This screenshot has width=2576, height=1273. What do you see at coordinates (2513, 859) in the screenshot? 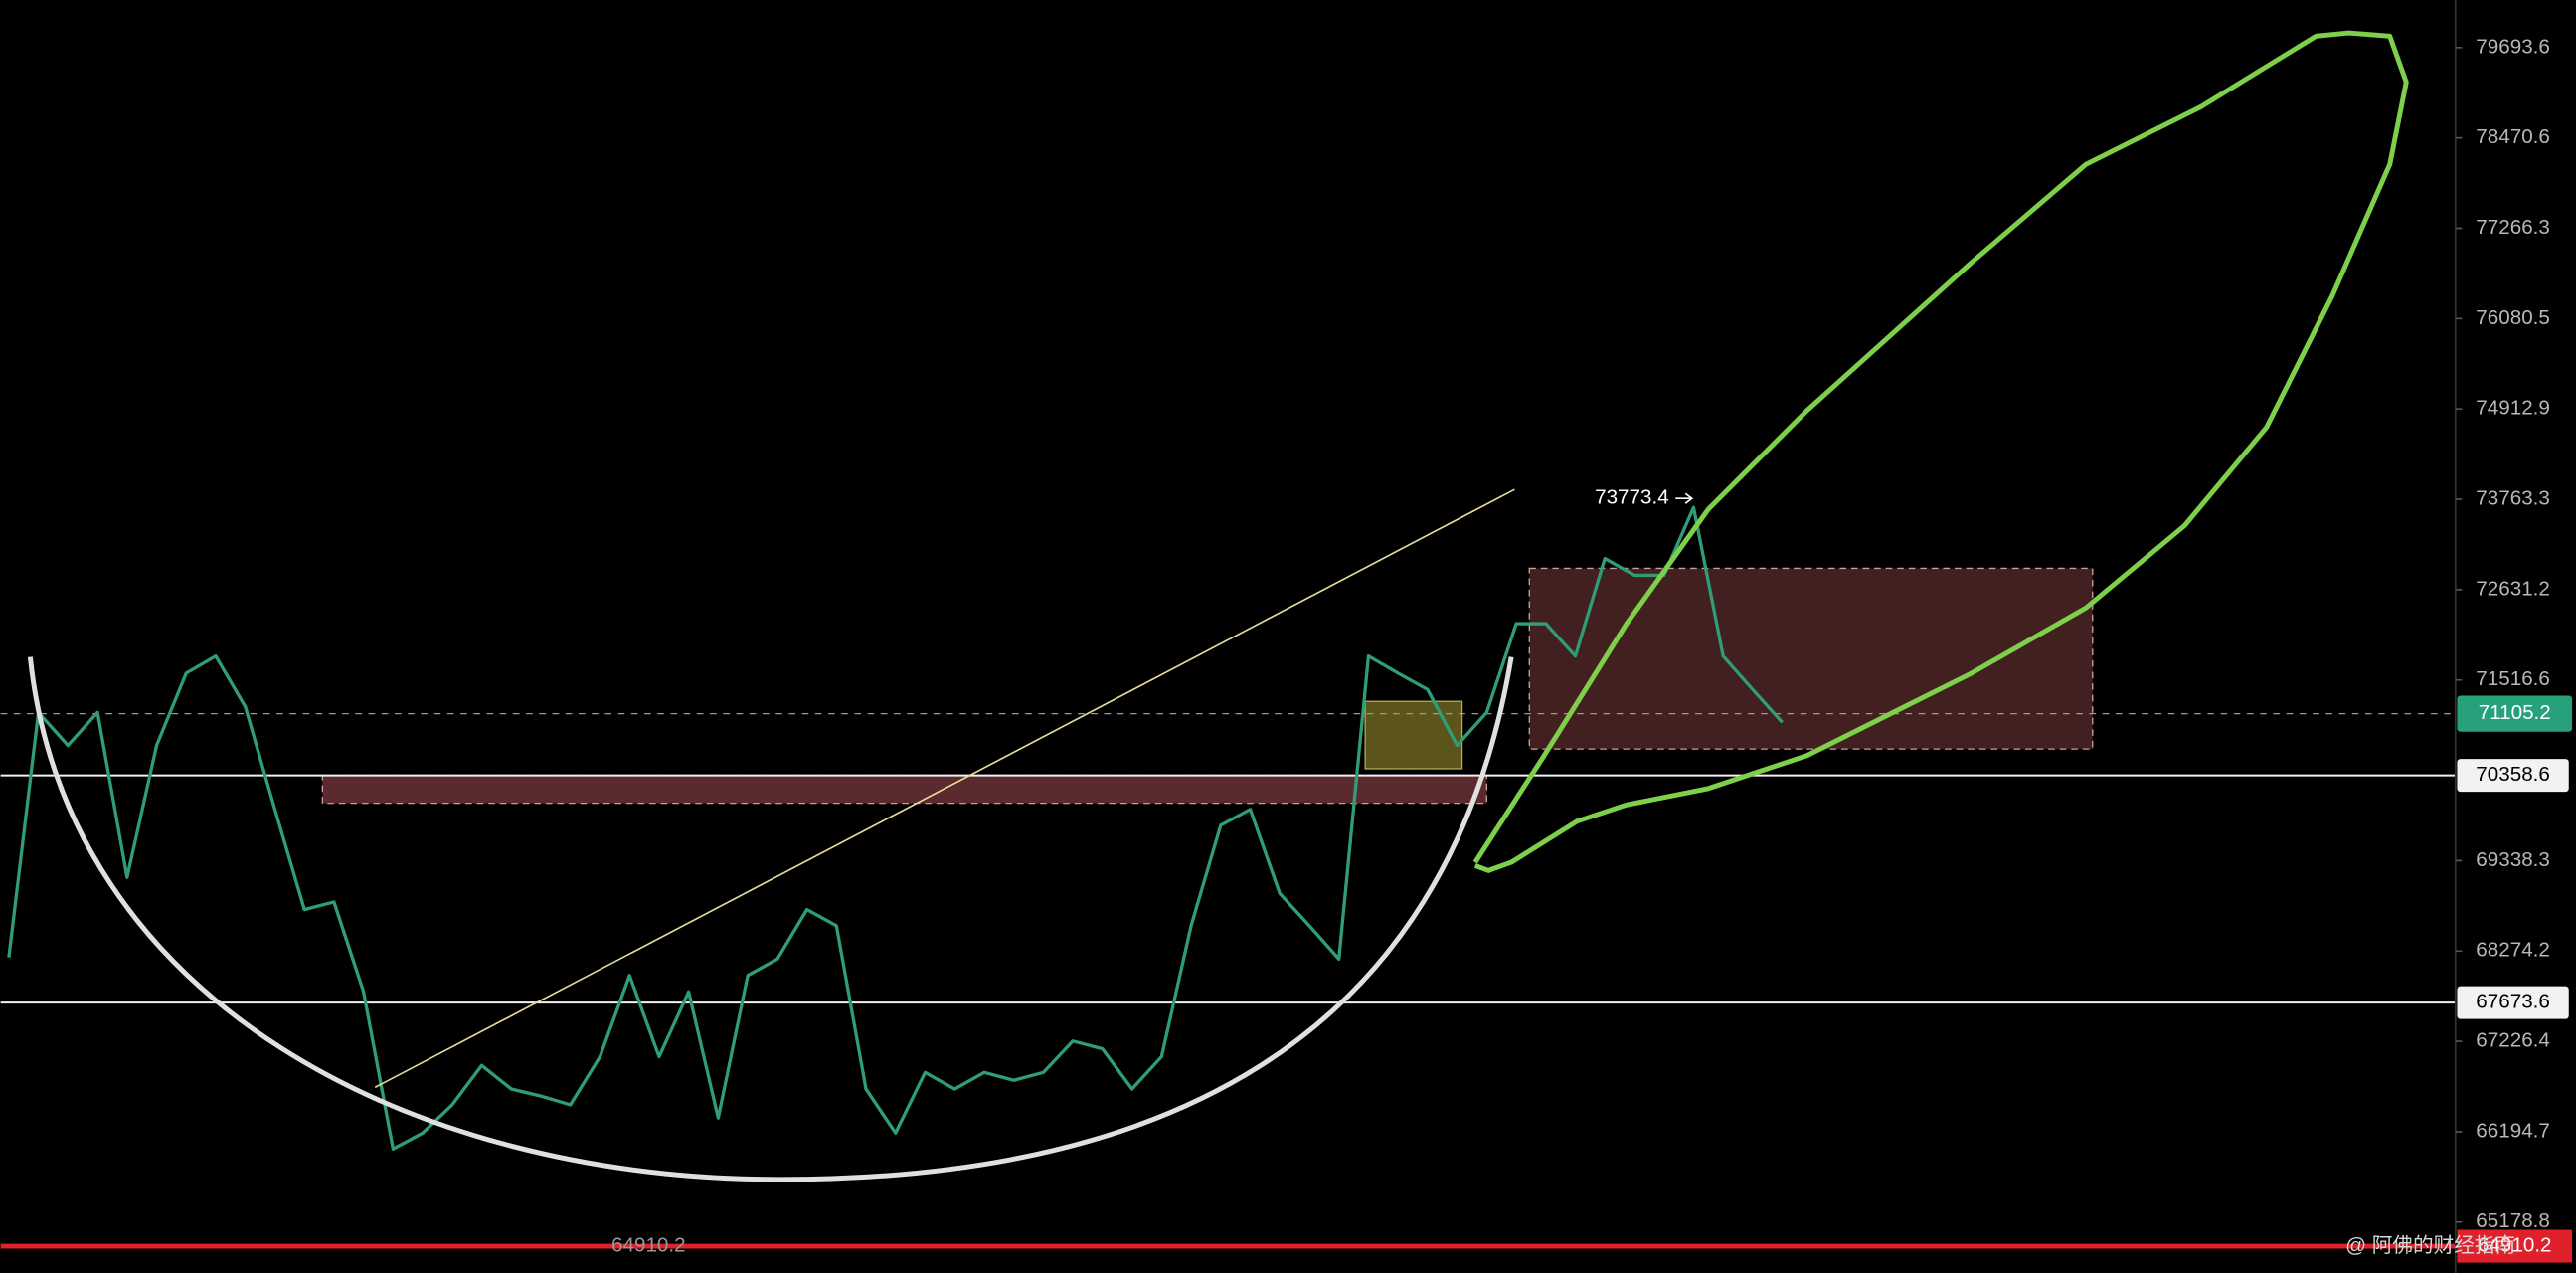
I see `y-tick-label: 69338.3` at bounding box center [2513, 859].